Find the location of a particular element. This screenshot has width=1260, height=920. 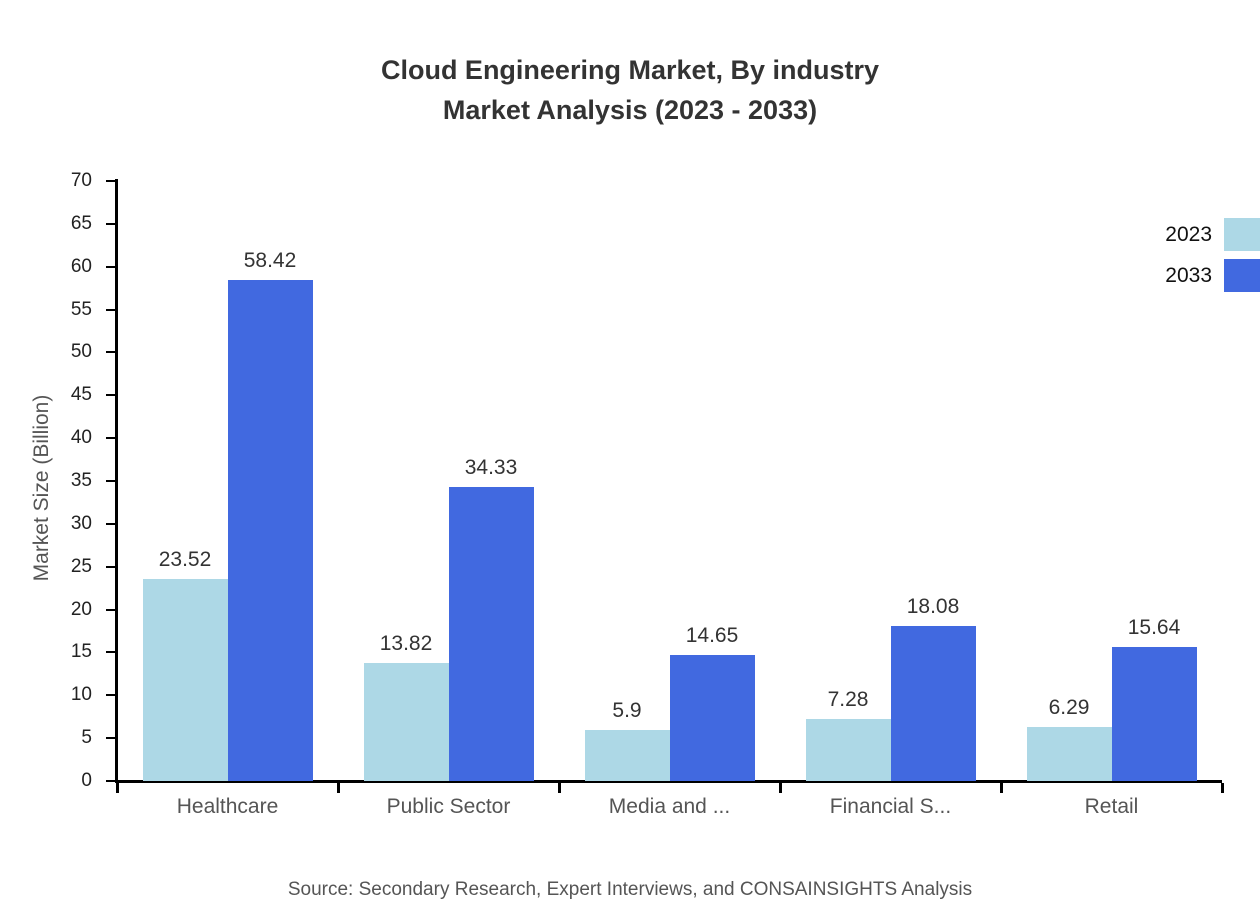

chart-title-line-1: Cloud Engineering Market, By industry is located at coordinates (630, 70).